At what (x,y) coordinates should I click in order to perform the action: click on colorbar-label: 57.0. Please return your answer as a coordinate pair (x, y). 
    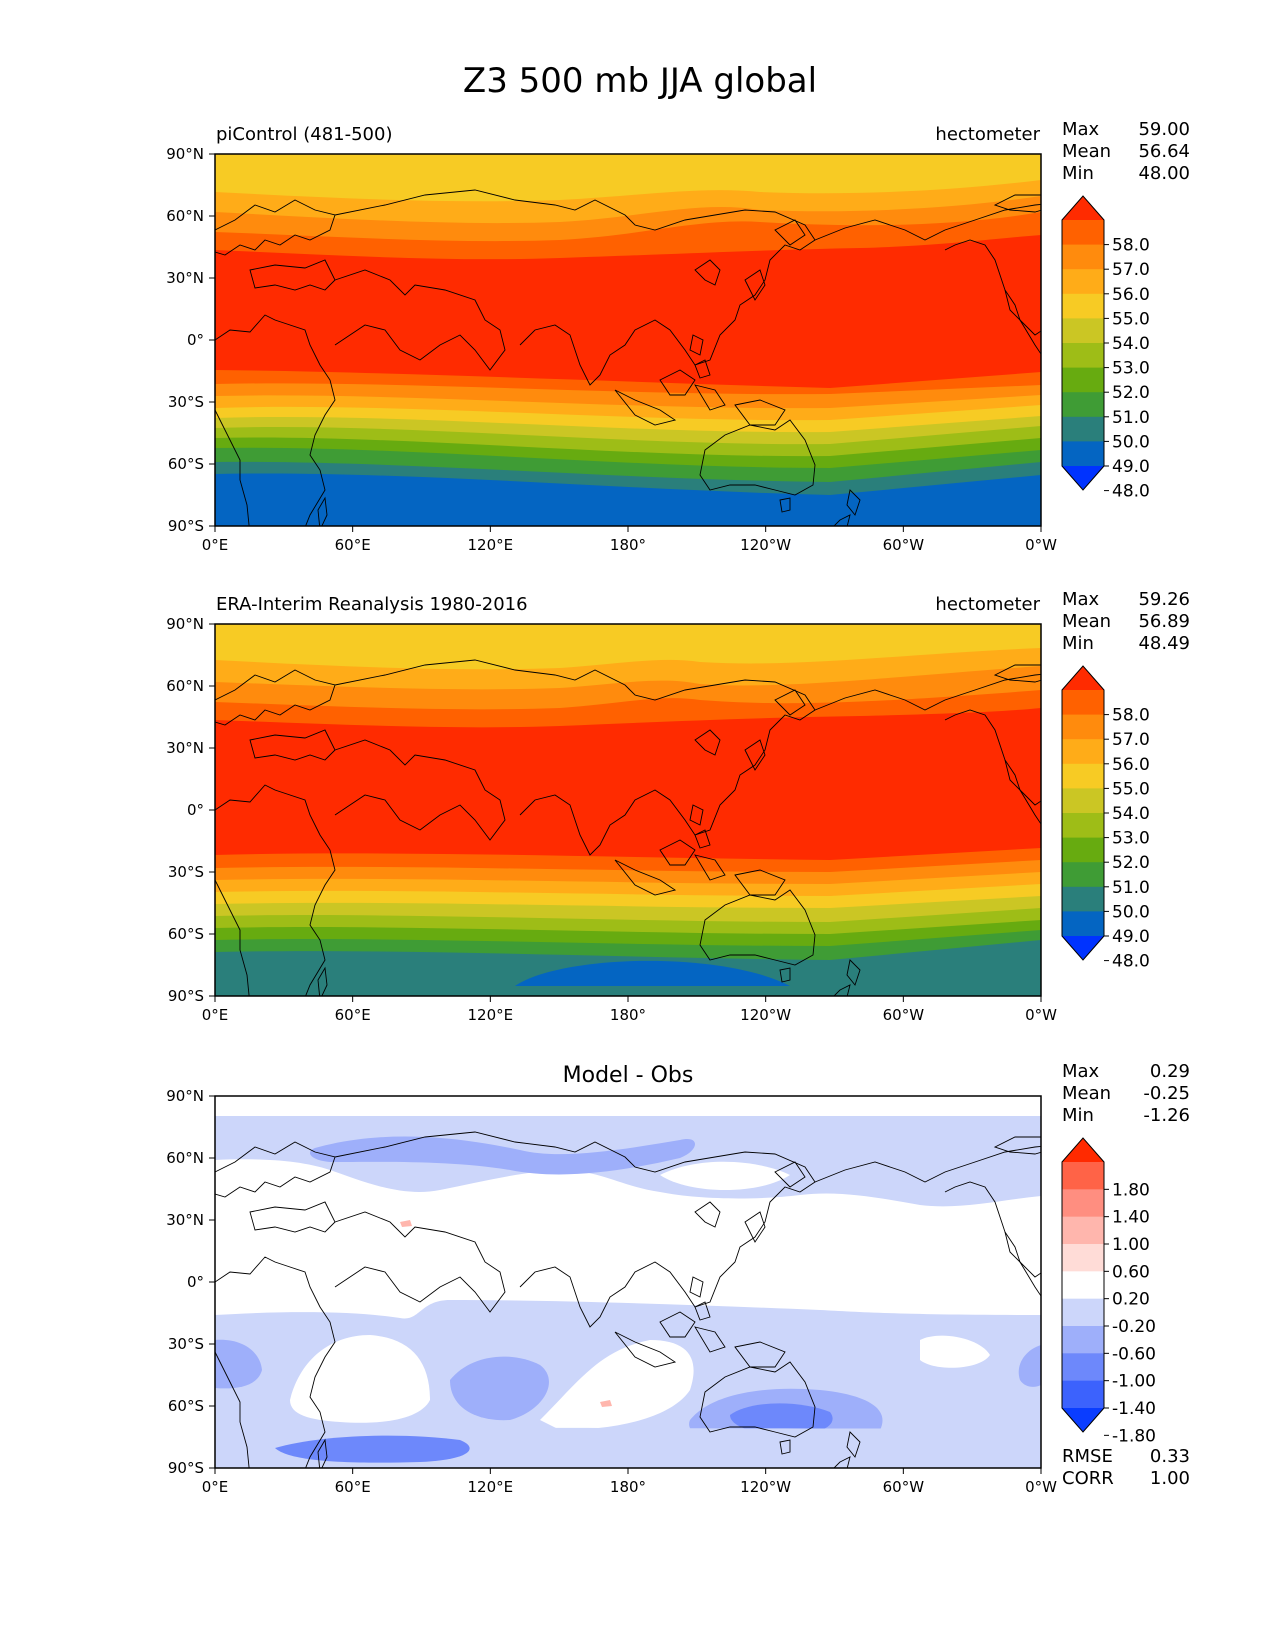
    Looking at the image, I should click on (1131, 740).